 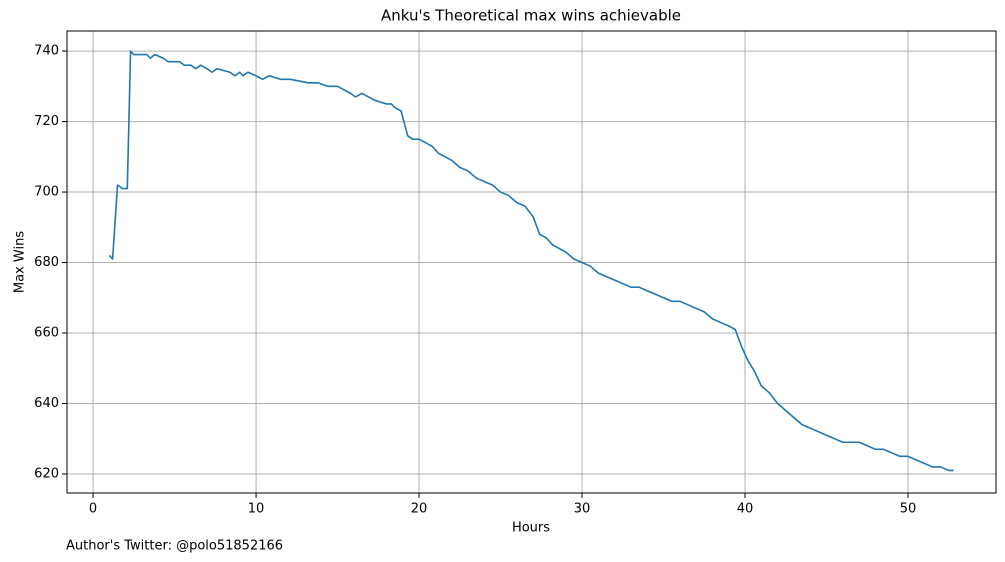 What do you see at coordinates (46, 333) in the screenshot?
I see `y-tick-label: 660` at bounding box center [46, 333].